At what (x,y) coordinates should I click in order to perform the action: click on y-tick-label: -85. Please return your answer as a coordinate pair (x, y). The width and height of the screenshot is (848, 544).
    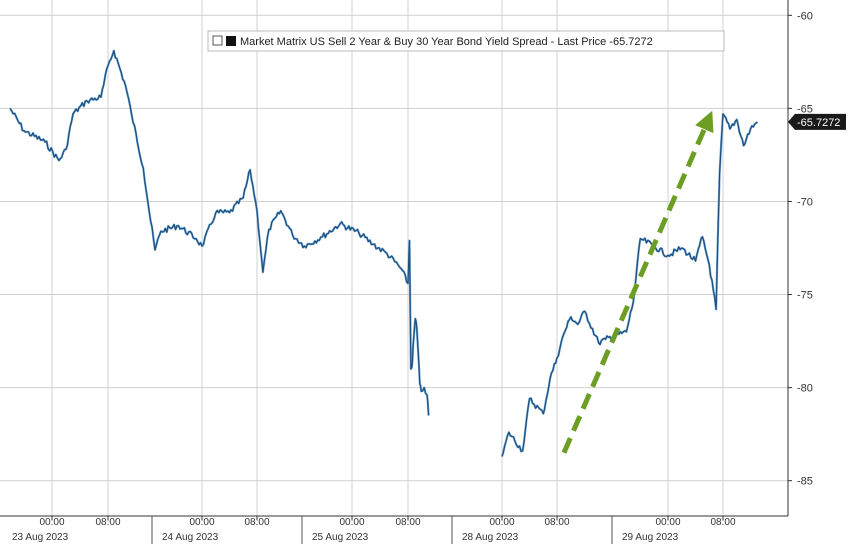
    Looking at the image, I should click on (805, 482).